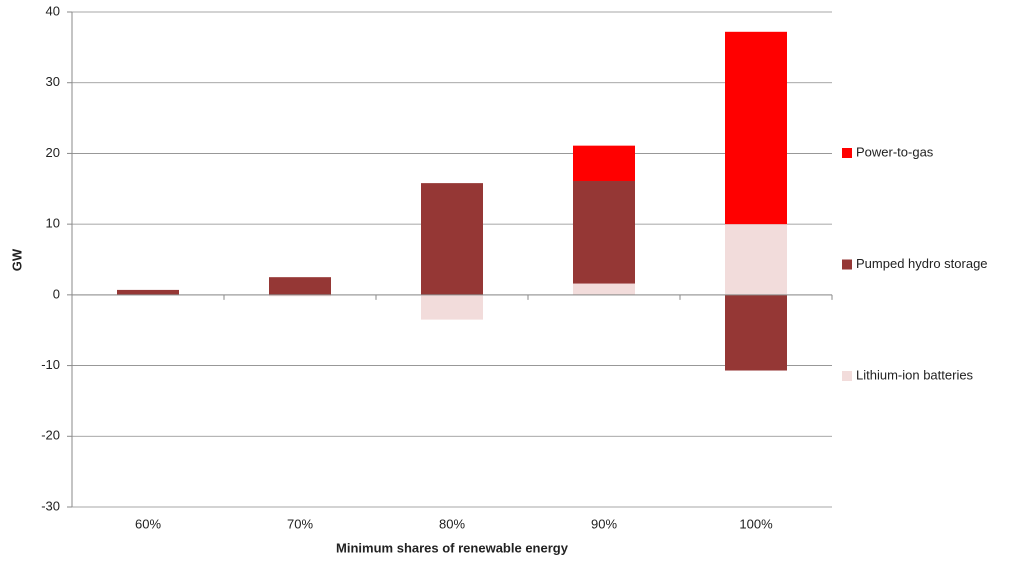 The image size is (1030, 566). Describe the element at coordinates (53, 81) in the screenshot. I see `y-tick-label: 30` at that location.